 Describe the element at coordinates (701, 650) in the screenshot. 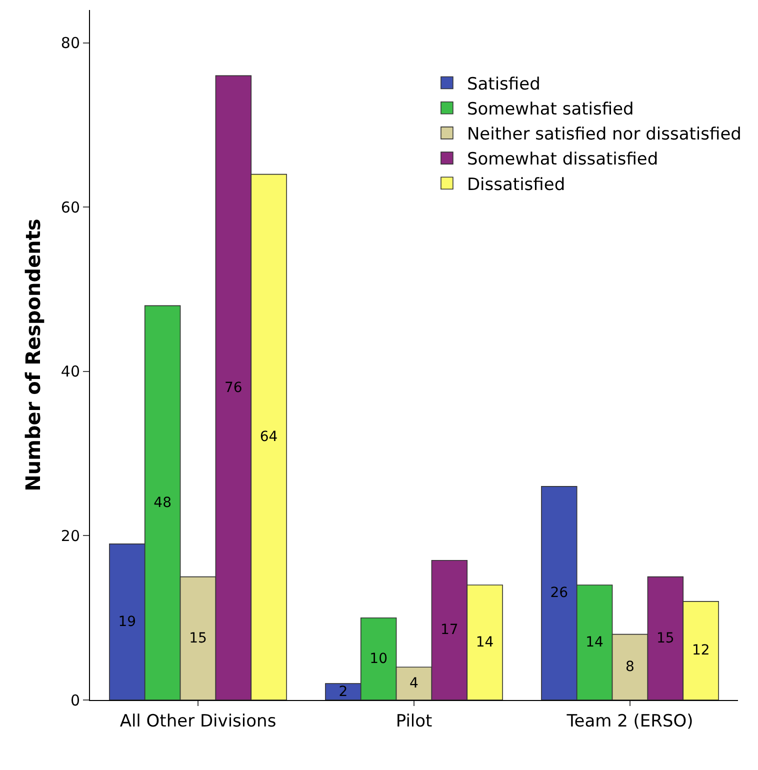

I see `data-label: 12` at that location.